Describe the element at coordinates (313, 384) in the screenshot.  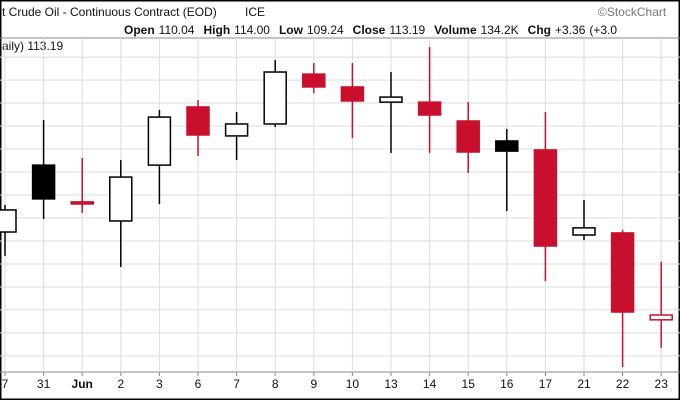
I see `x-tick-label: 9` at that location.